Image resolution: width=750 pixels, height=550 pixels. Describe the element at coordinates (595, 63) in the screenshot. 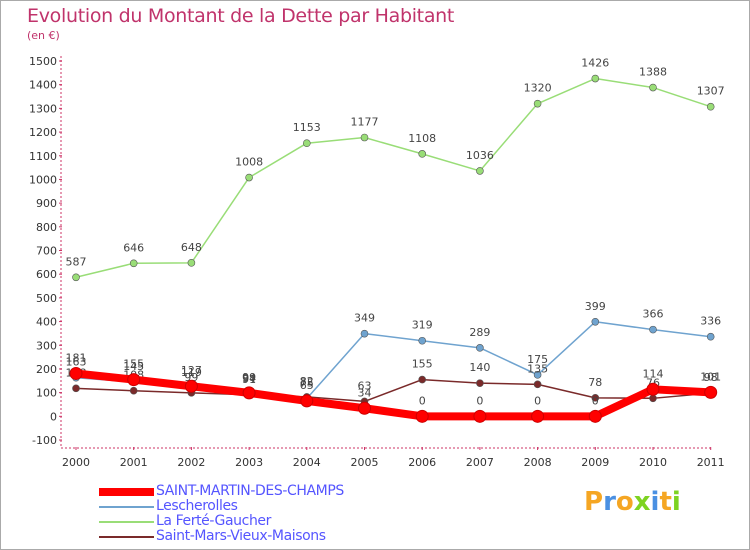

I see `data-label: 1426` at that location.